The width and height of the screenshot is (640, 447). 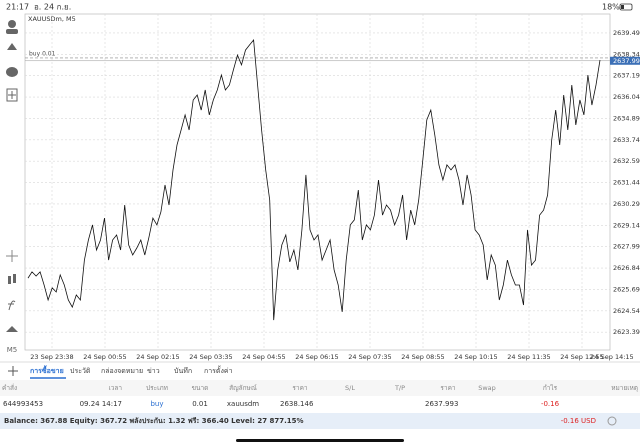 What do you see at coordinates (624, 388) in the screenshot?
I see `column-header: หมายเหตุ` at bounding box center [624, 388].